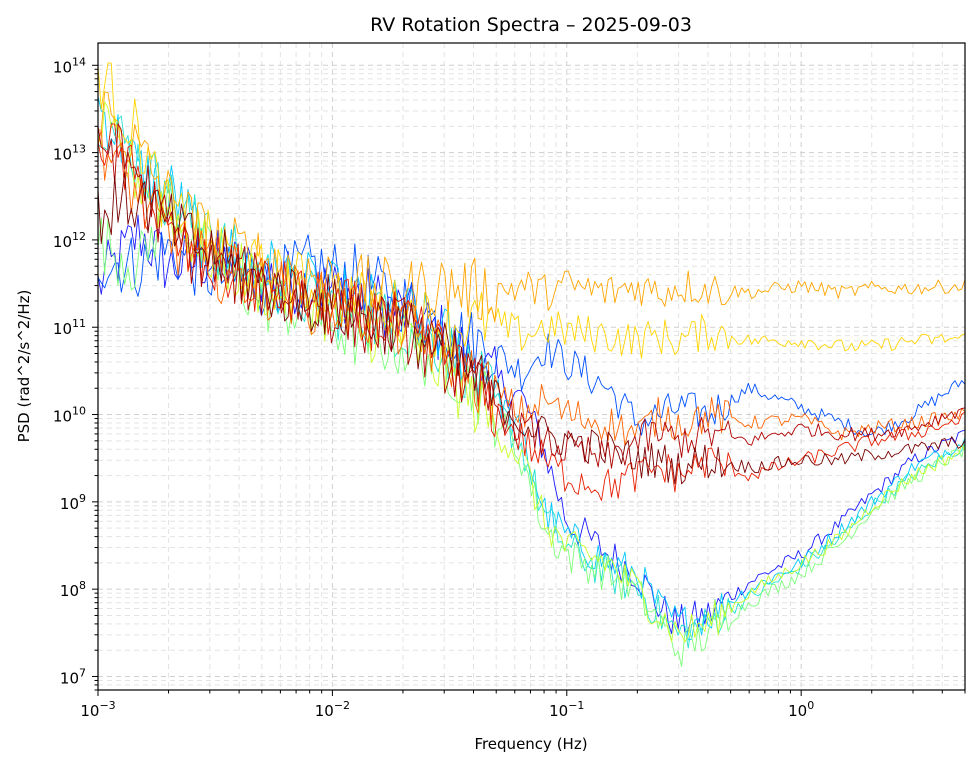 This screenshot has width=979, height=766. Describe the element at coordinates (566, 709) in the screenshot. I see `x-tick-label: 10⁻¹` at that location.